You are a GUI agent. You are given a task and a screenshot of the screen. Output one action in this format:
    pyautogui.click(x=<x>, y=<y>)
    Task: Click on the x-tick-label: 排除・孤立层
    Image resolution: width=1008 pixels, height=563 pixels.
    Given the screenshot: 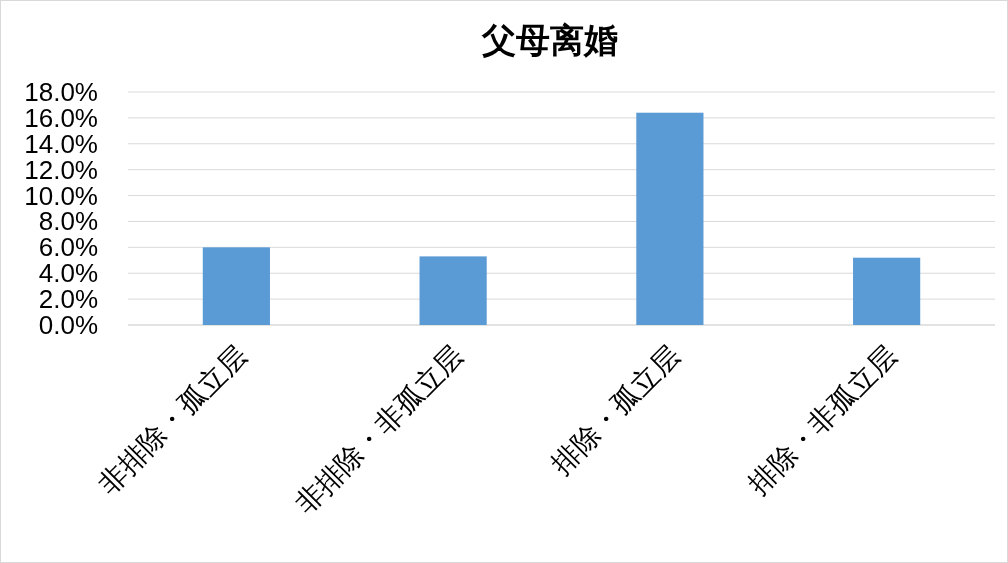 What is the action you would take?
    pyautogui.click(x=616, y=410)
    